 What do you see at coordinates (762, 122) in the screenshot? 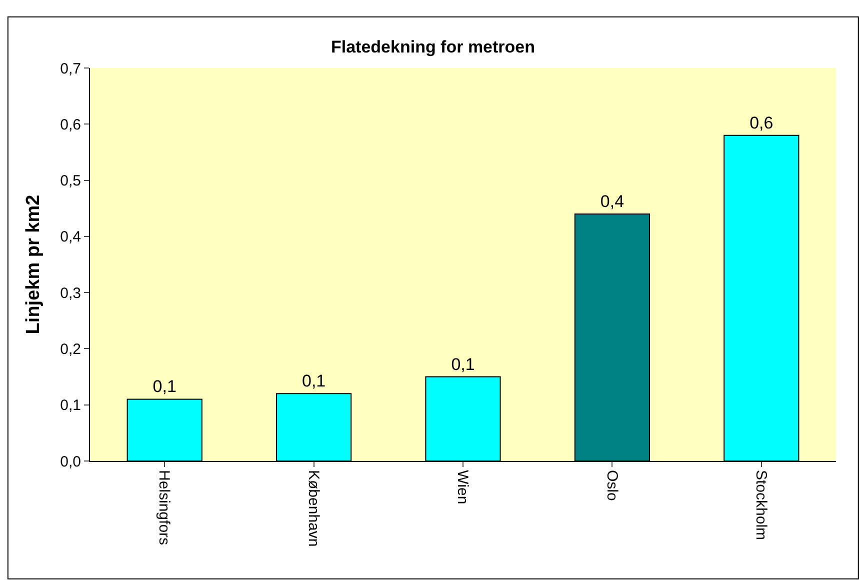
I see `data-label: 0,6` at bounding box center [762, 122].